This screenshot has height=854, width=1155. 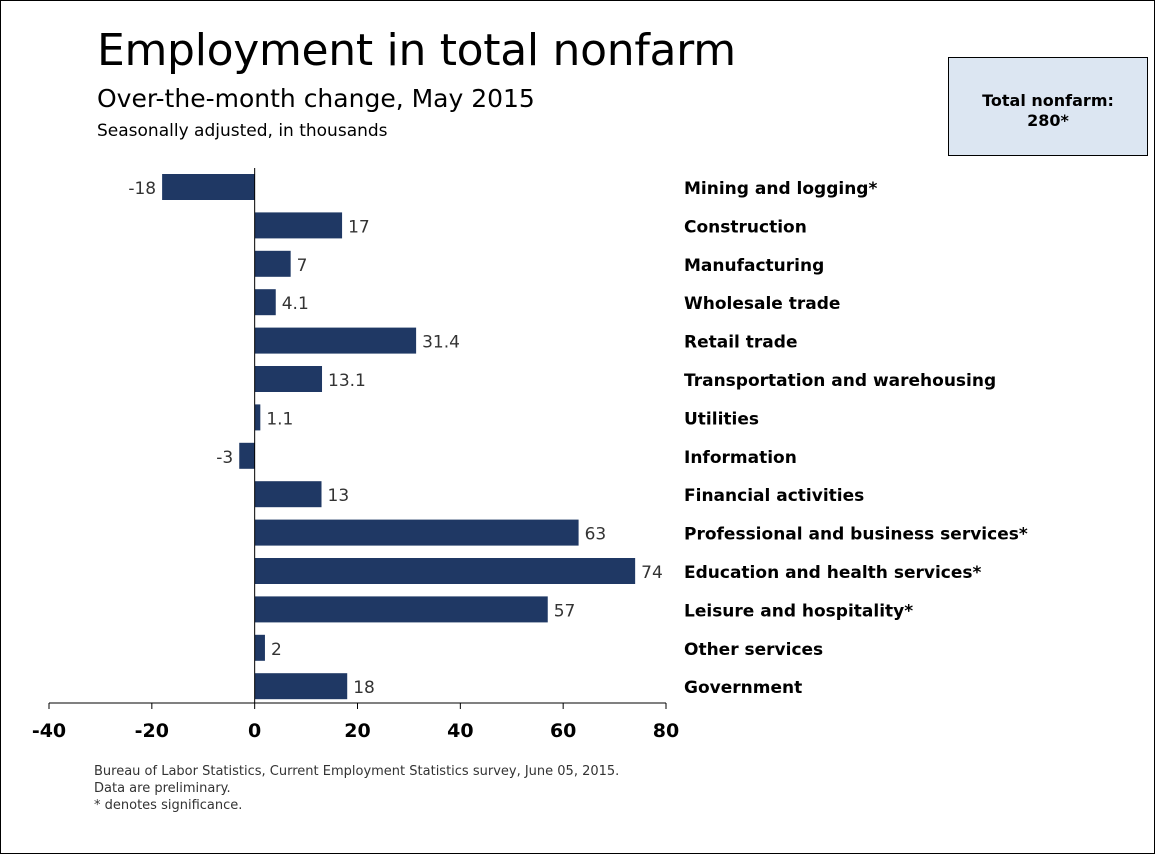 I want to click on total-nonfarm-label: Total nonfarm:, so click(x=1048, y=100).